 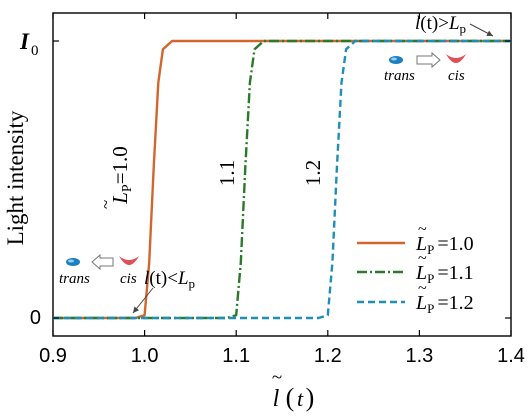 I want to click on curve-label-first: LP=1.0 ~, so click(x=115, y=177).